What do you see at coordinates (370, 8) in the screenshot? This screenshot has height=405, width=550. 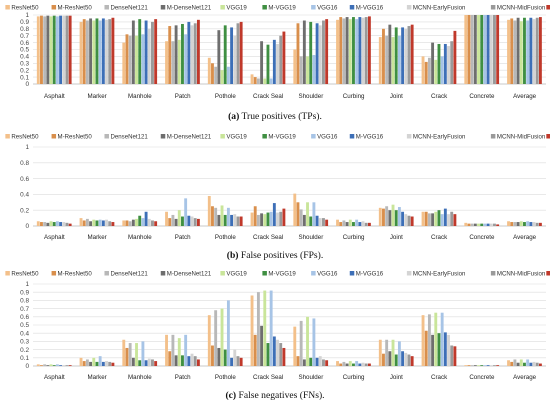 I see `legend-label: M-VGG16` at bounding box center [370, 8].